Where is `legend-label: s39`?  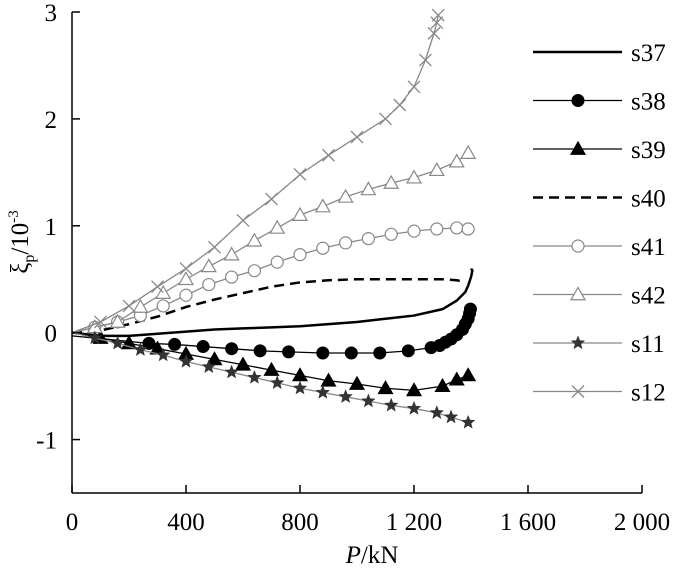
legend-label: s39 is located at coordinates (648, 150).